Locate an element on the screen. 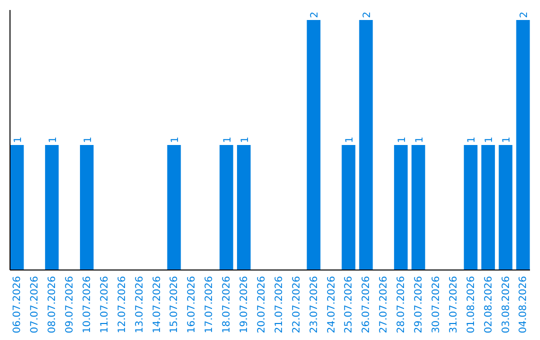 The image size is (540, 340). x-tick-label: 11.07.2026 is located at coordinates (104, 305).